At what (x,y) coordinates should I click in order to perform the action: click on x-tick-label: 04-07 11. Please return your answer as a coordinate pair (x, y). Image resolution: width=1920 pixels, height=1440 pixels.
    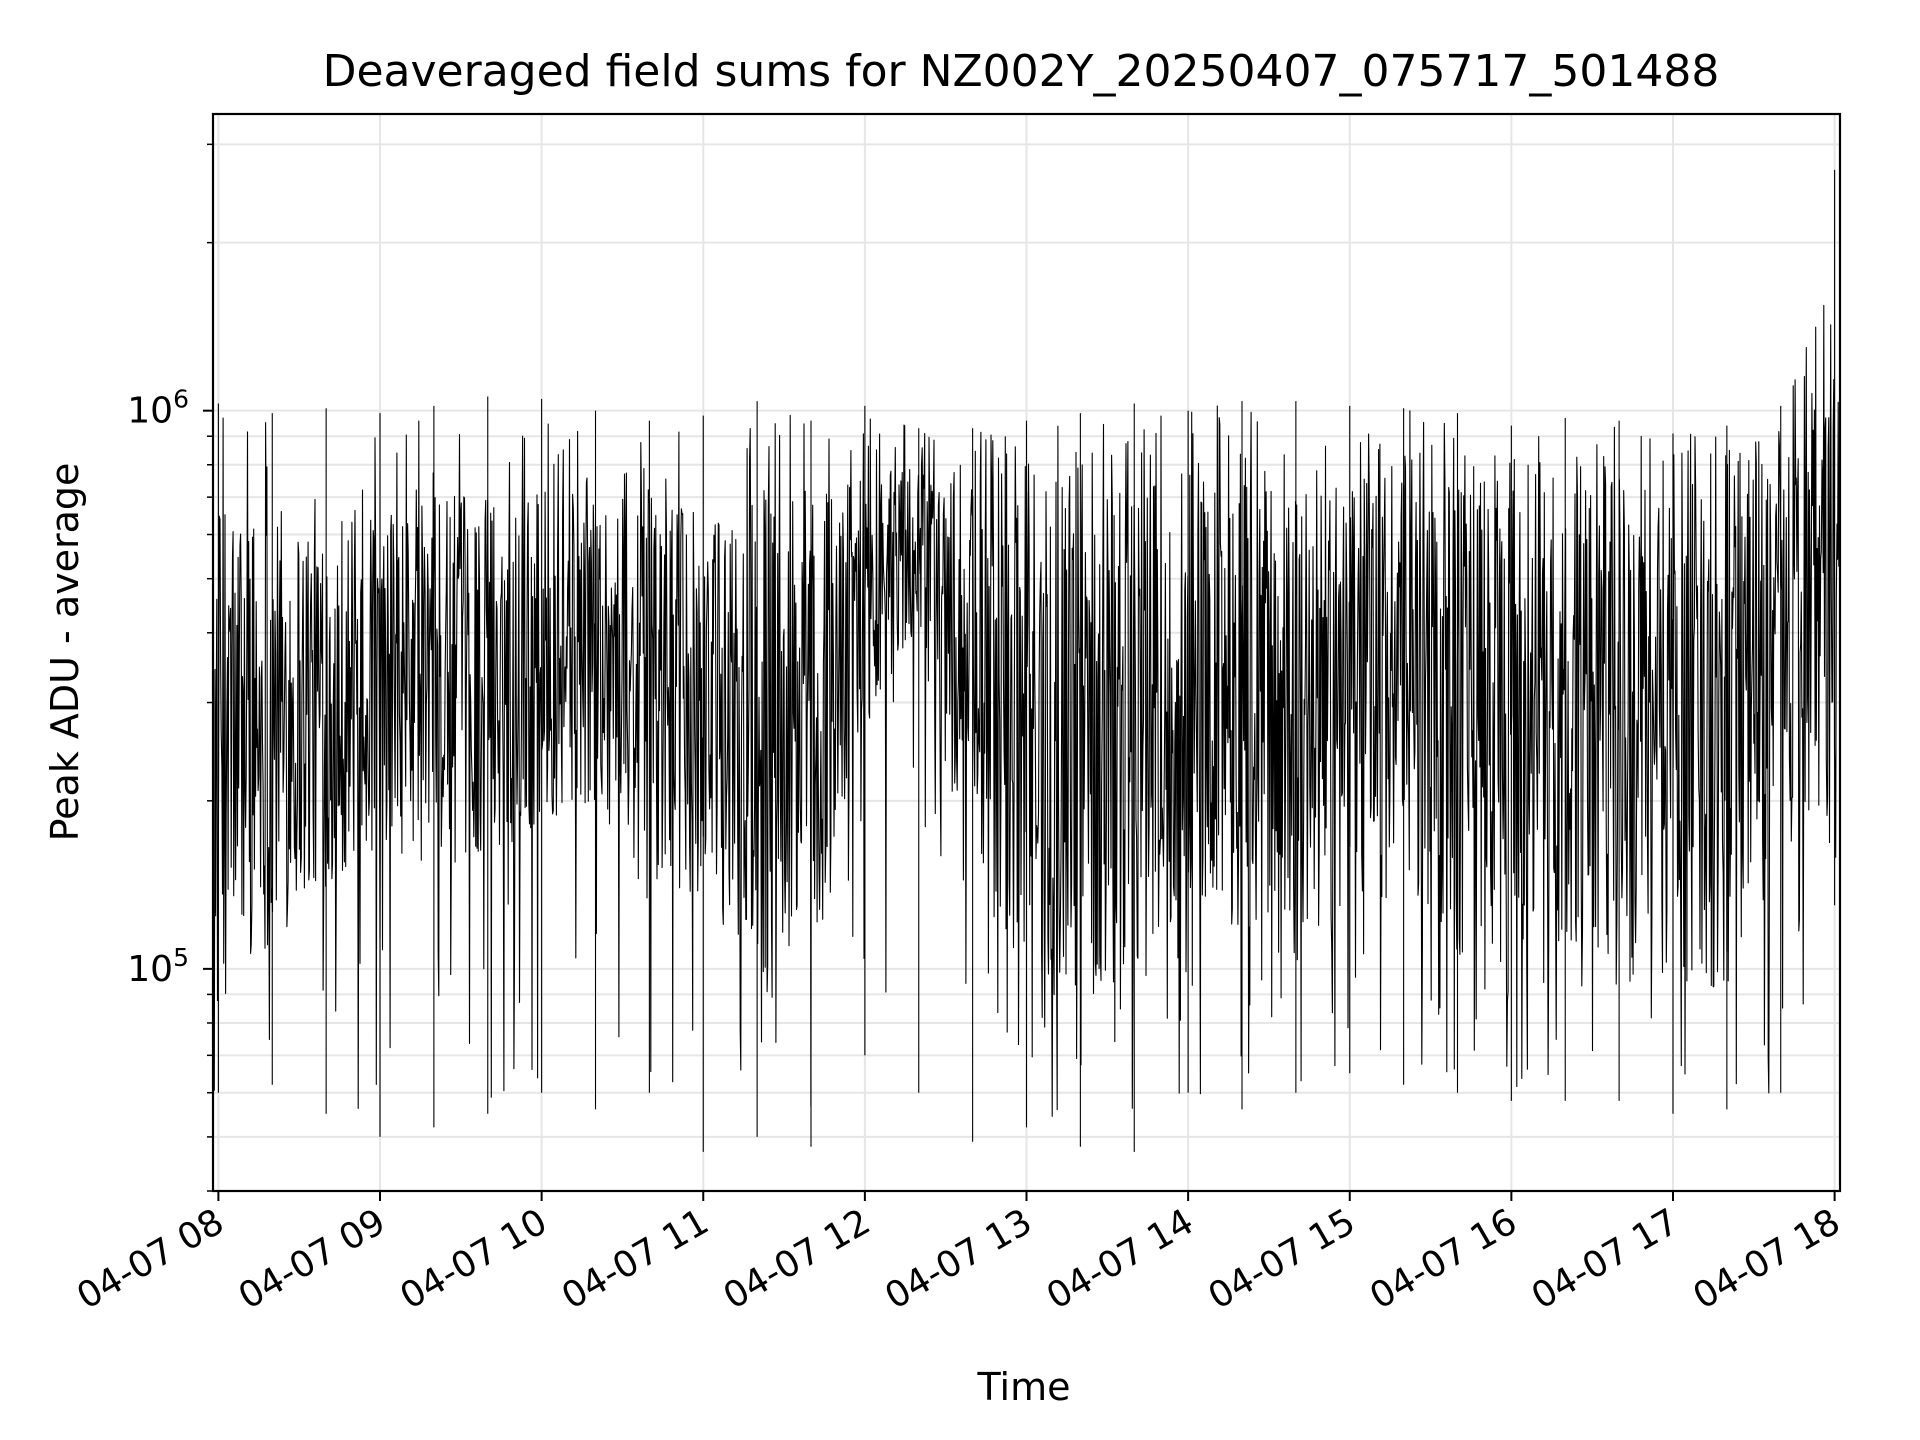
    Looking at the image, I should click on (635, 1259).